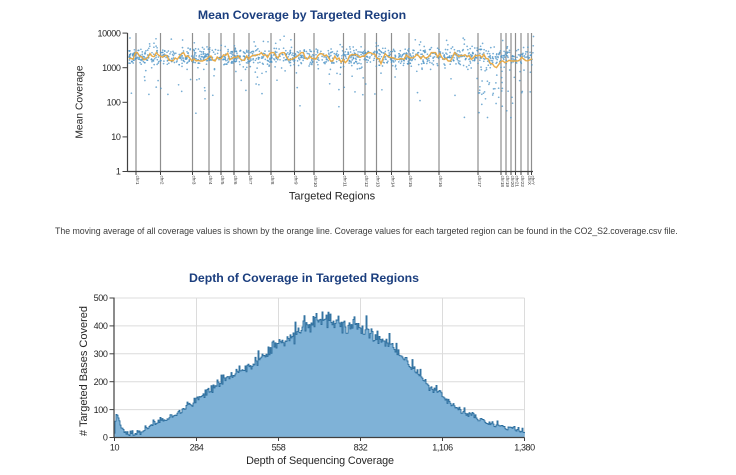  Describe the element at coordinates (320, 461) in the screenshot. I see `svg-text: Depth of Sequencing Coverage` at that location.